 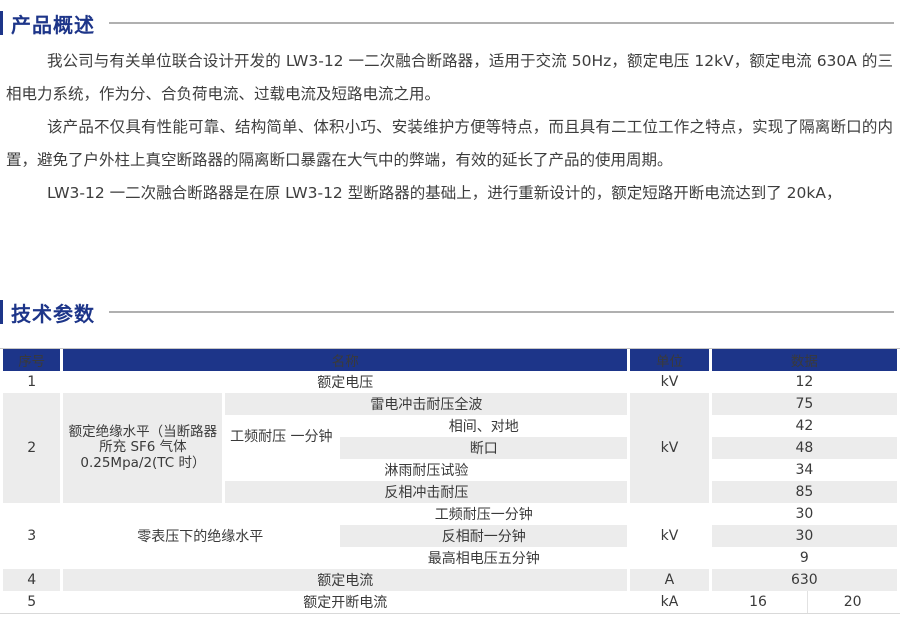 I want to click on cell-value-1: 16, so click(x=758, y=602).